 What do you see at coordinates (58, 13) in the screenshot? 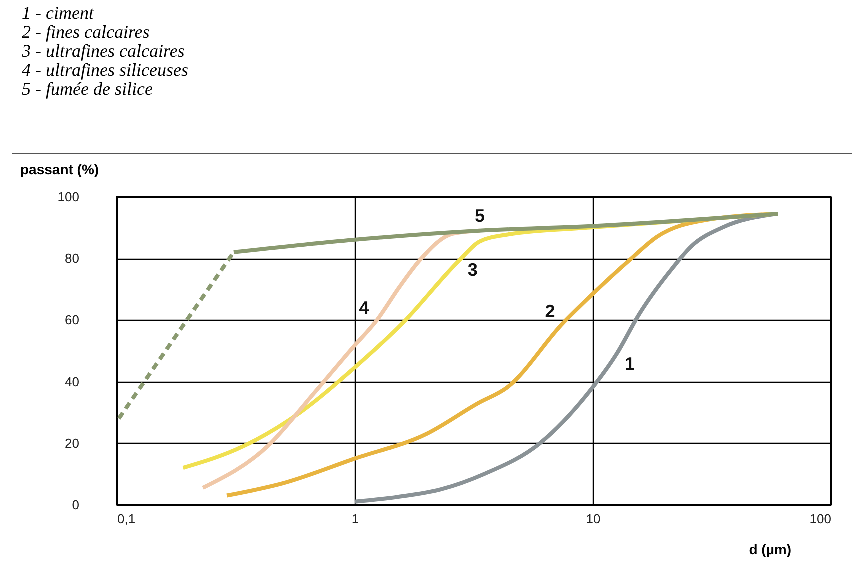
I see `text: 1 - ciment` at bounding box center [58, 13].